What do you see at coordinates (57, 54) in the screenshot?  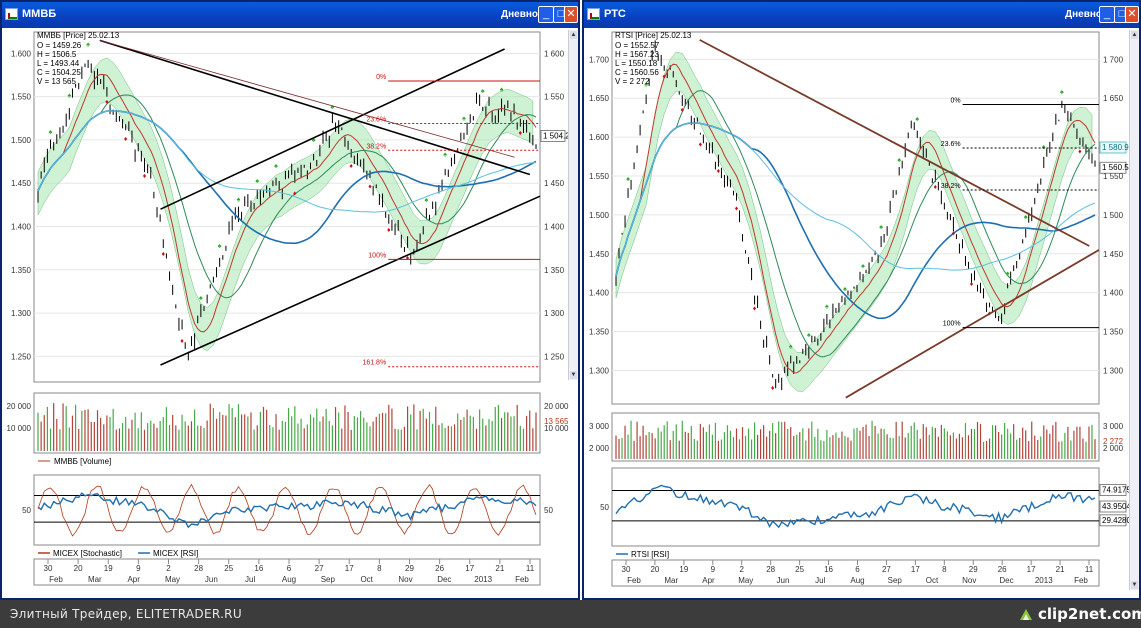 I see `ohlc-value: H = 1506.5` at bounding box center [57, 54].